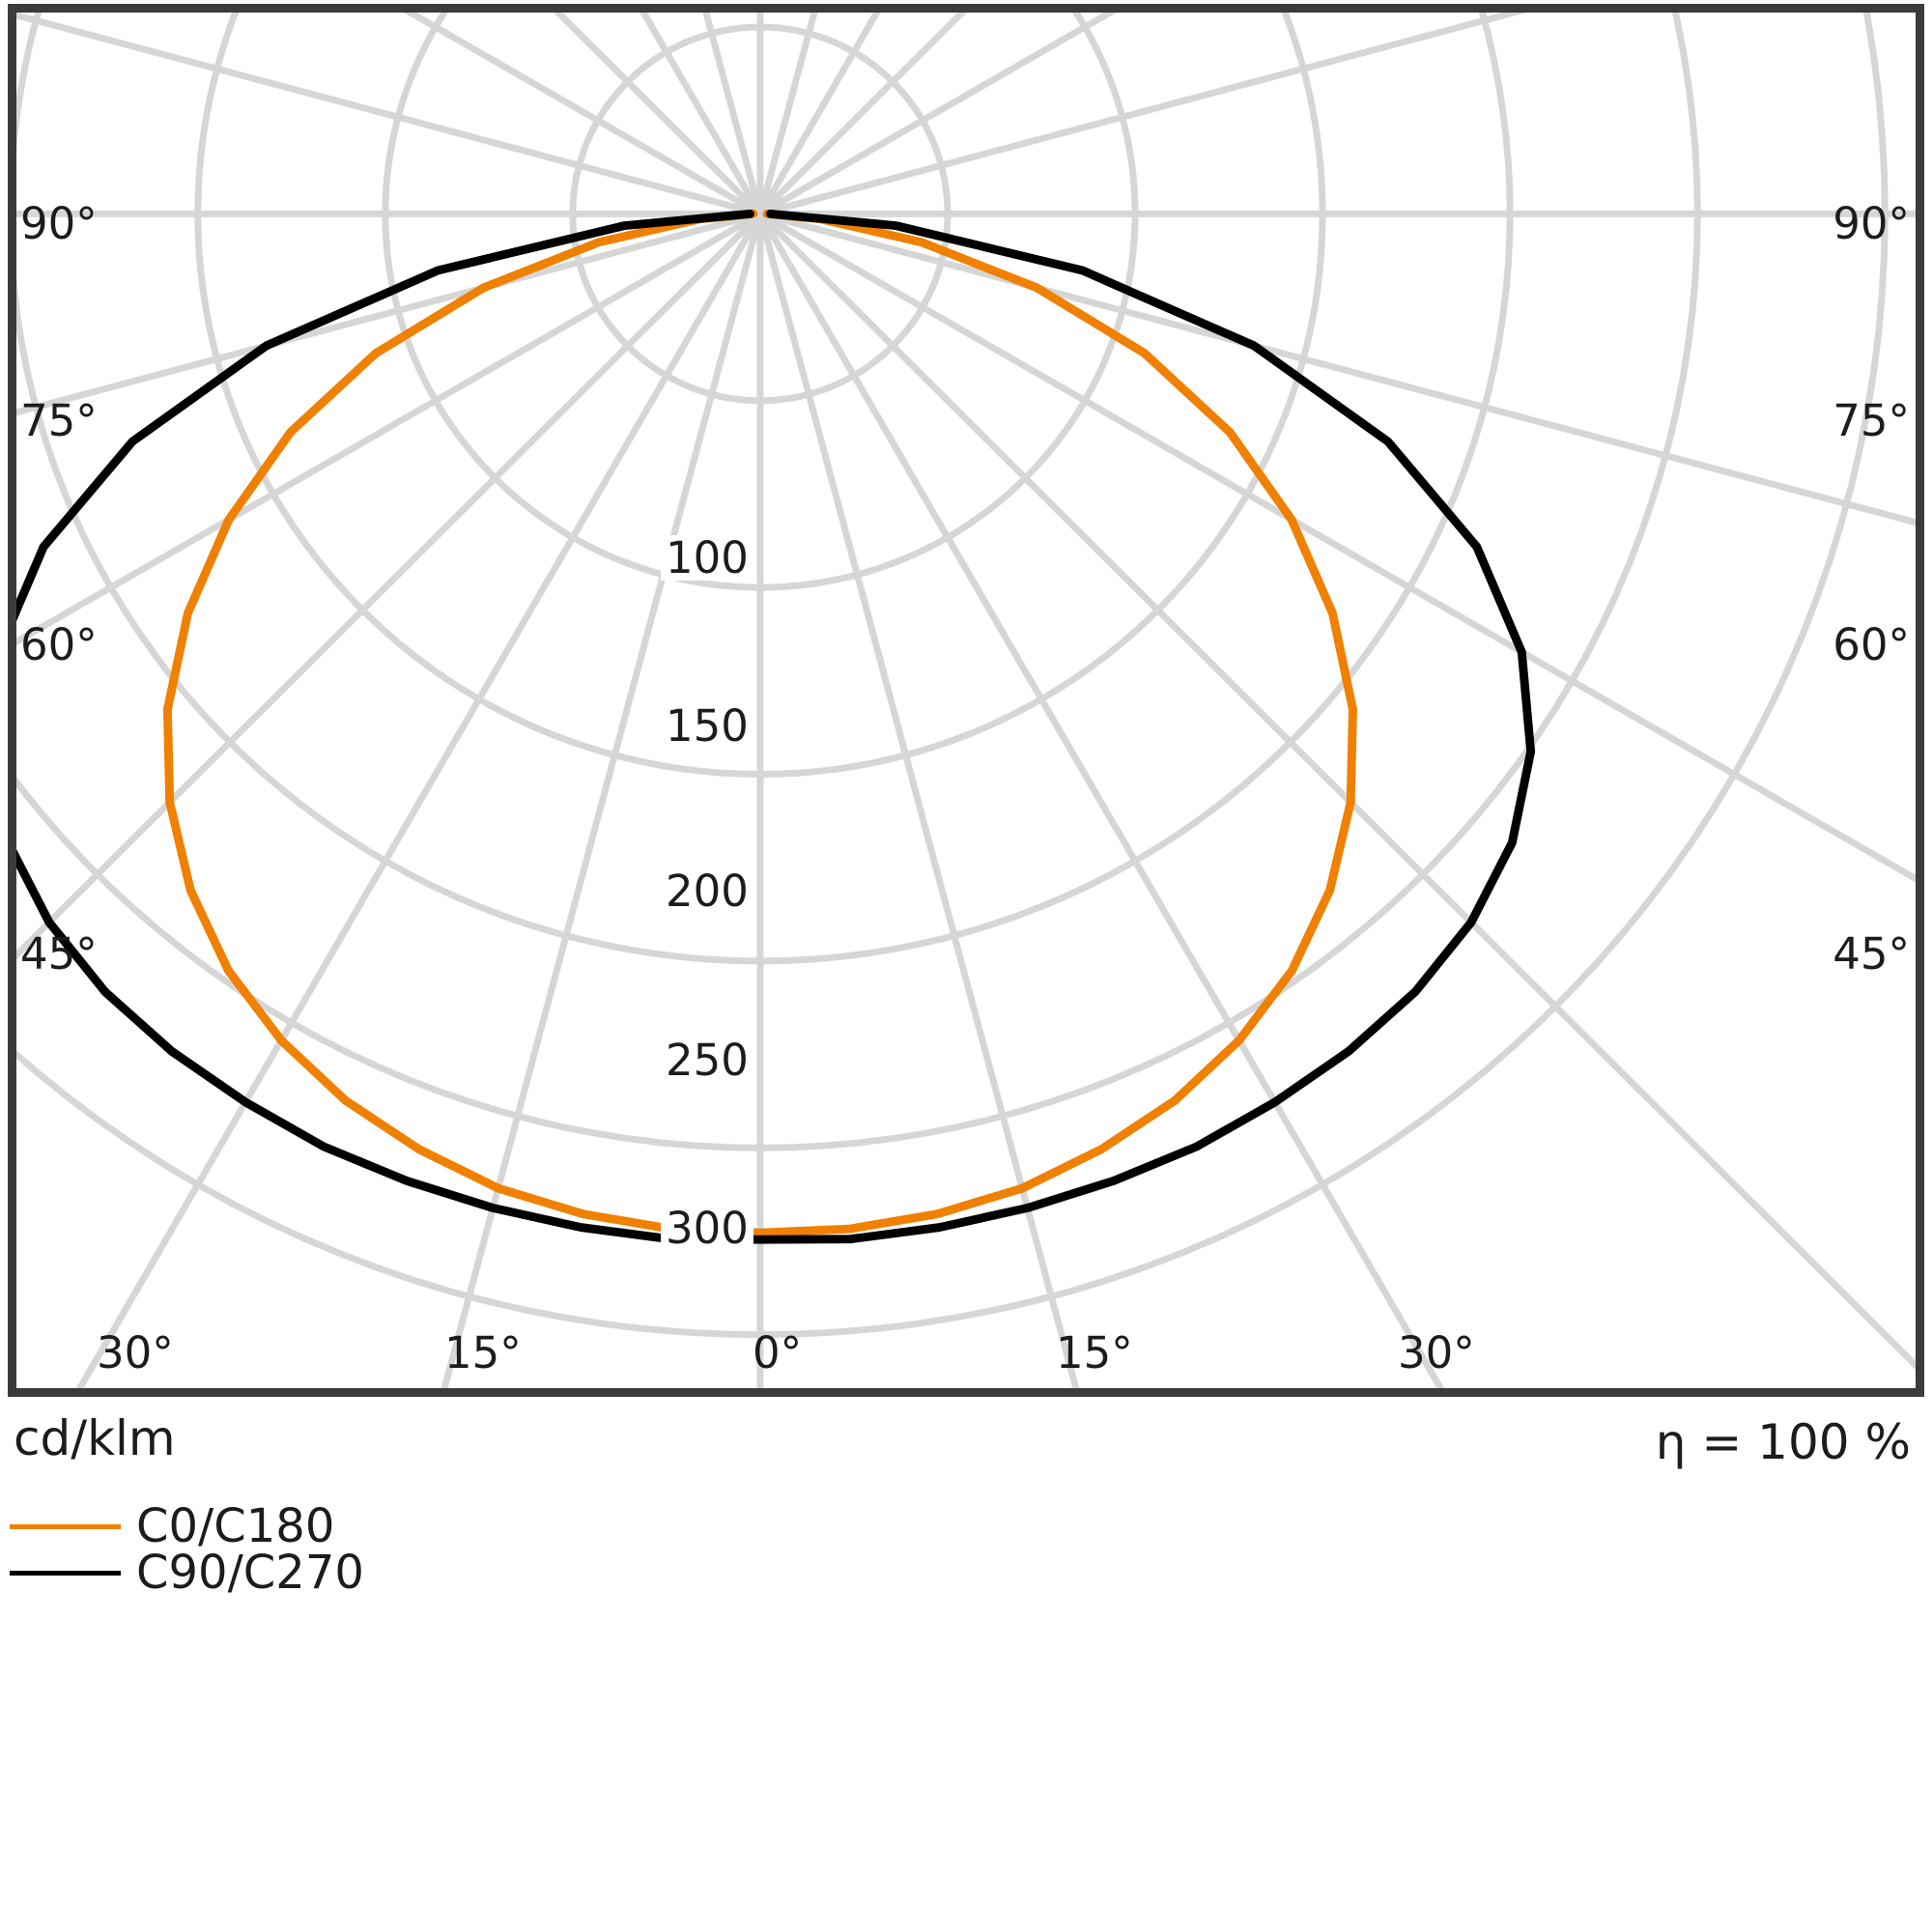 This screenshot has height=1932, width=1932. What do you see at coordinates (1783, 1442) in the screenshot?
I see `efficiency-label: η = 100 %` at bounding box center [1783, 1442].